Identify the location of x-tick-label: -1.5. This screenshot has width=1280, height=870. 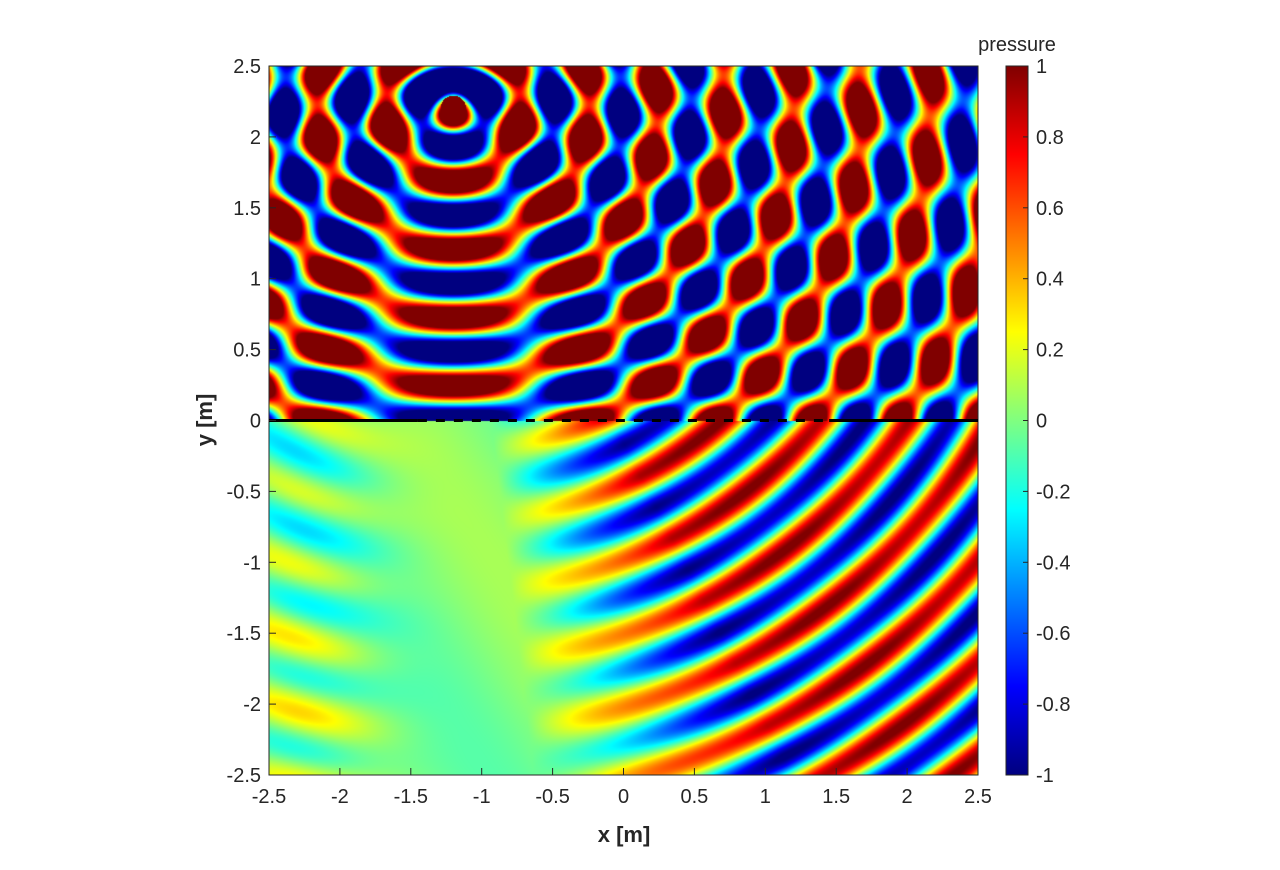
(411, 797).